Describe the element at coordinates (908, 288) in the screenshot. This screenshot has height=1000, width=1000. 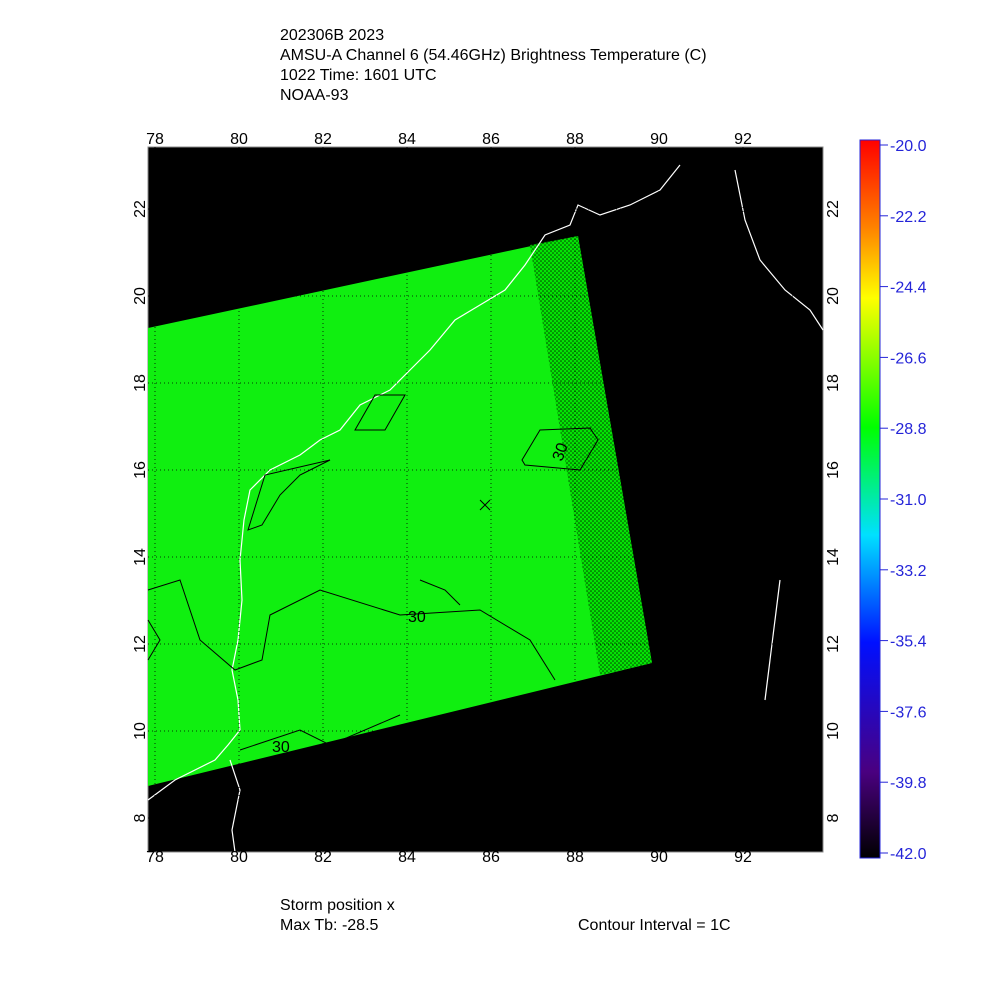
I see `colorbar-label: -24.4` at that location.